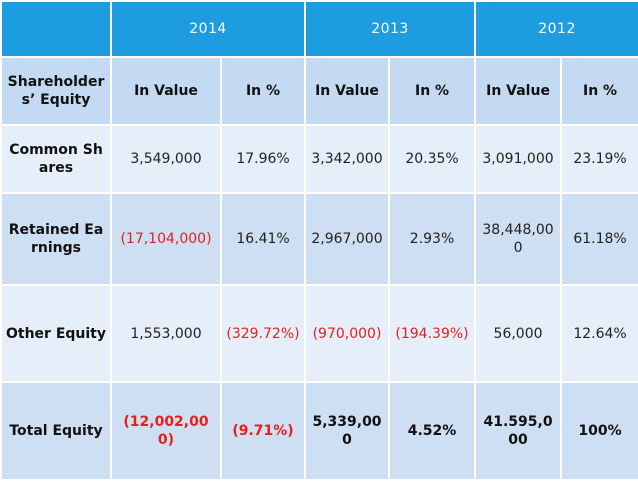  Describe the element at coordinates (263, 91) in the screenshot. I see `col-in-pct-2014: In %` at that location.